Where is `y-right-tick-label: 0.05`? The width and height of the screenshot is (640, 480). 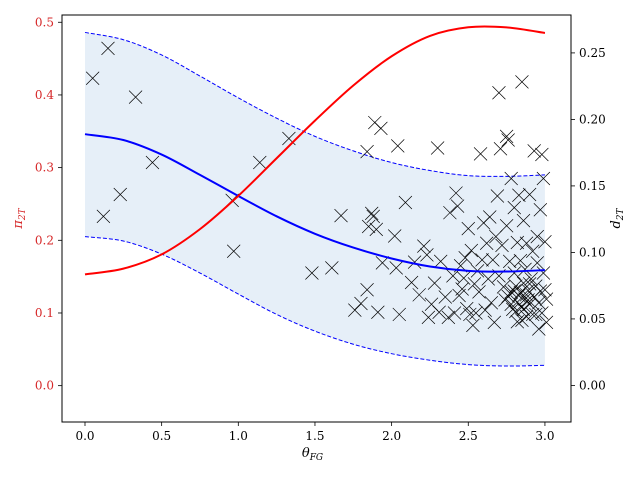
y-right-tick-label: 0.05 is located at coordinates (592, 319).